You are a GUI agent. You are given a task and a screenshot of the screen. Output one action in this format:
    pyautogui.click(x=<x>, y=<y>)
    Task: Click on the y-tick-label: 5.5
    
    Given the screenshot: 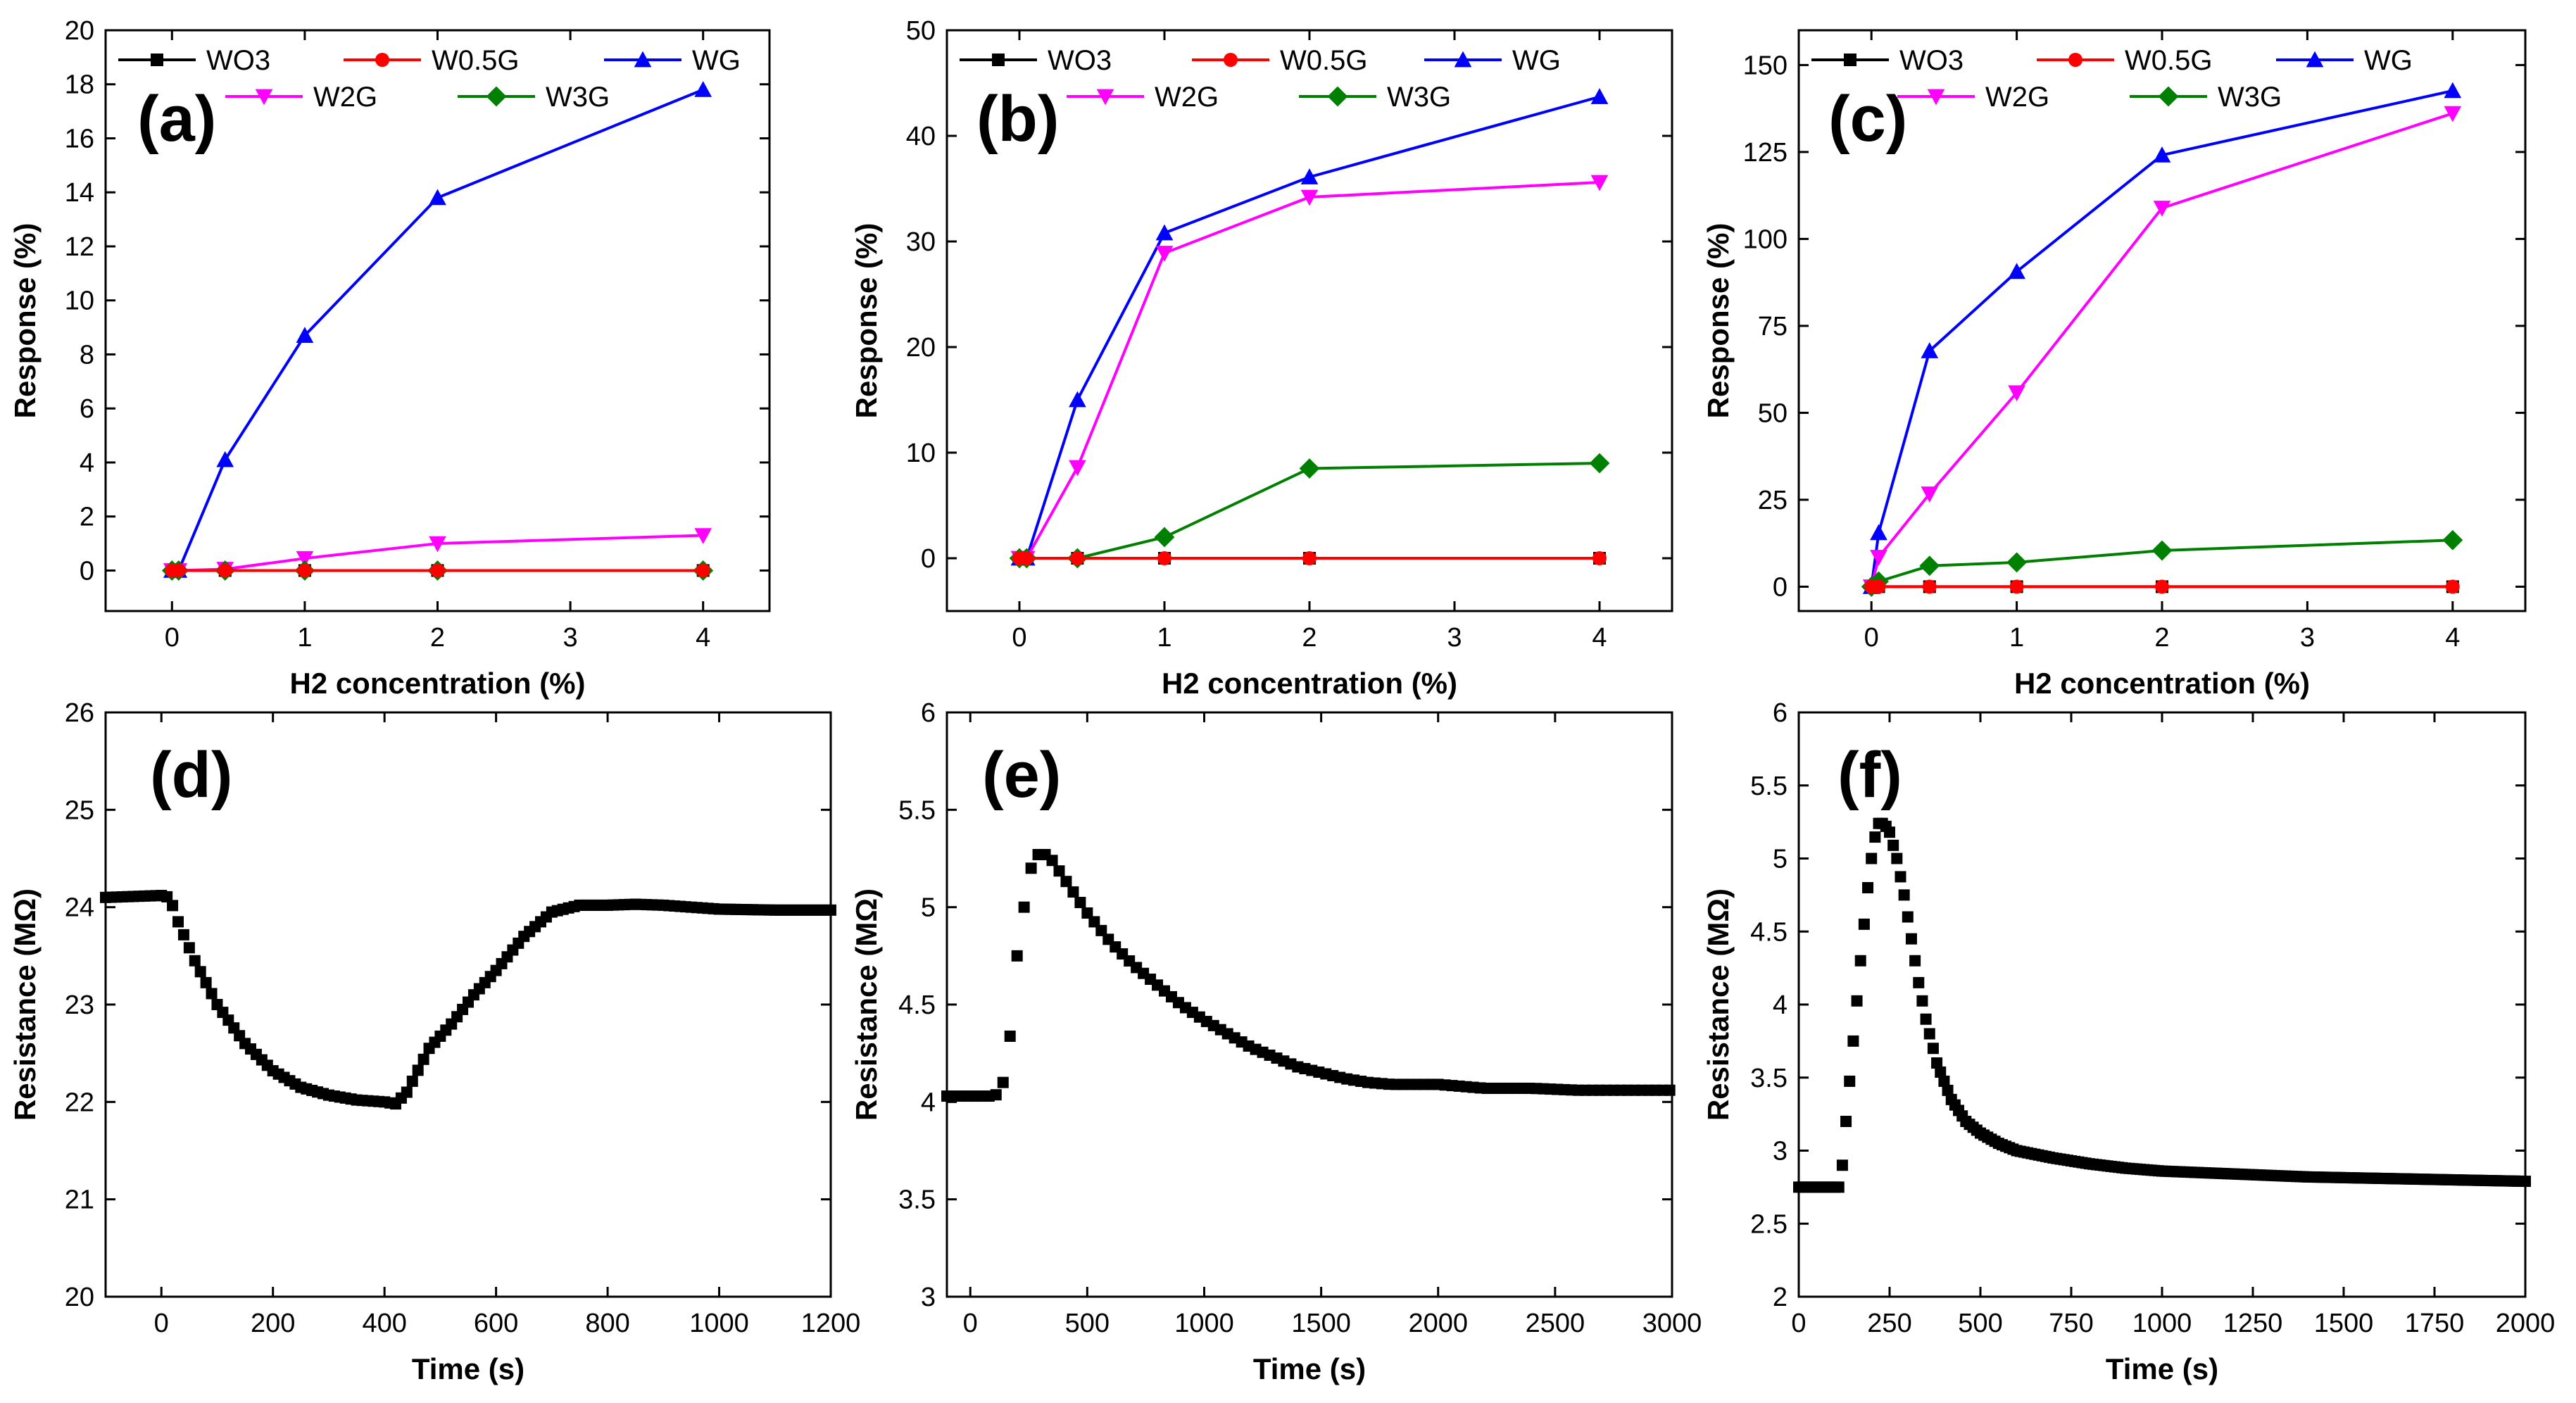 What is the action you would take?
    pyautogui.click(x=1769, y=786)
    